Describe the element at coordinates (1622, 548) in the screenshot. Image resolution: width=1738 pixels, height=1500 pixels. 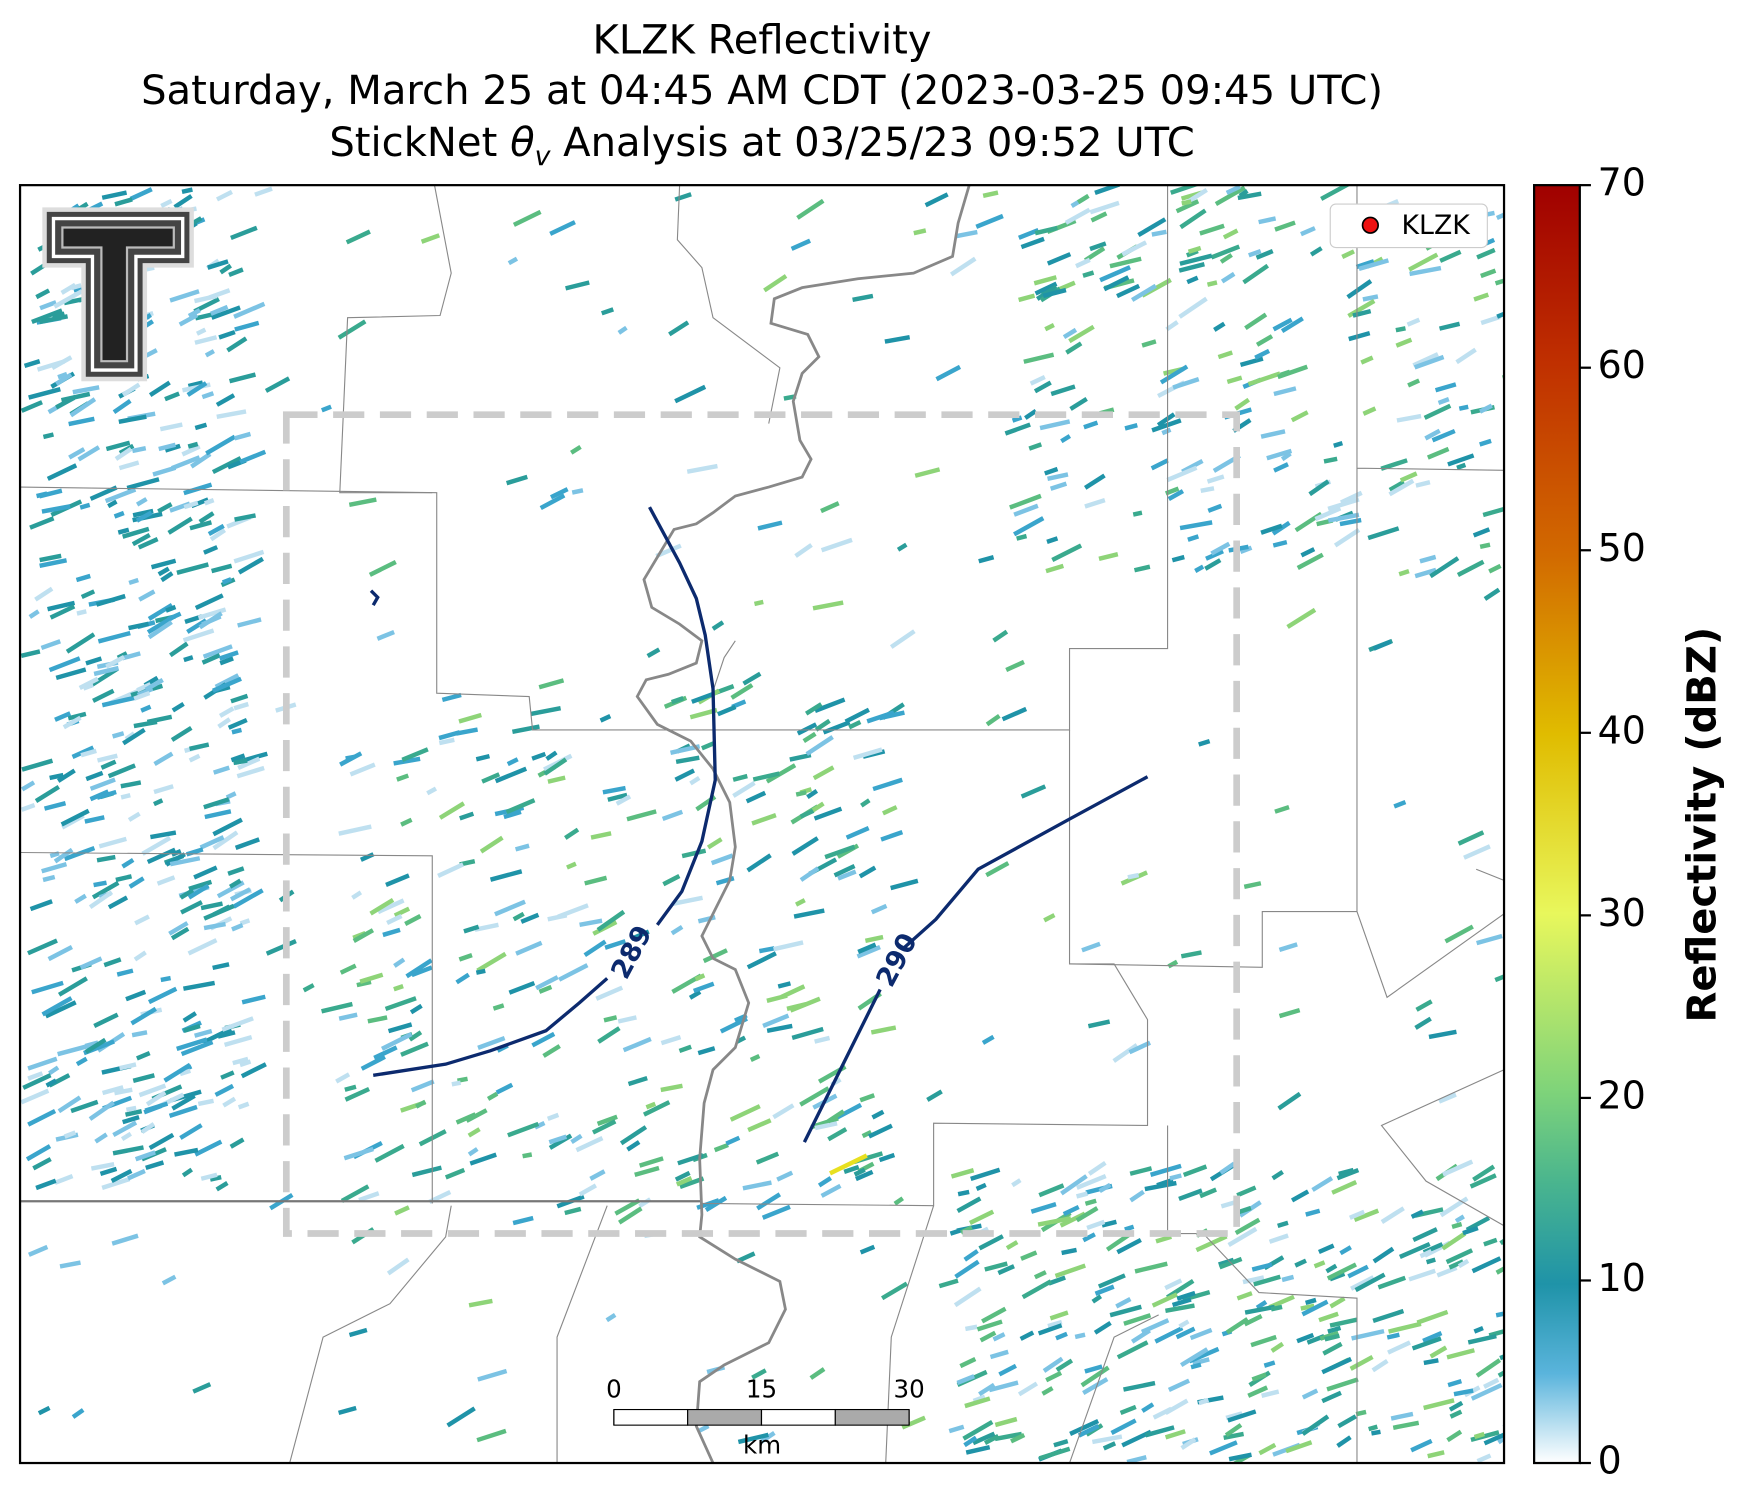
I see `colorbar-tick-label: 50` at that location.